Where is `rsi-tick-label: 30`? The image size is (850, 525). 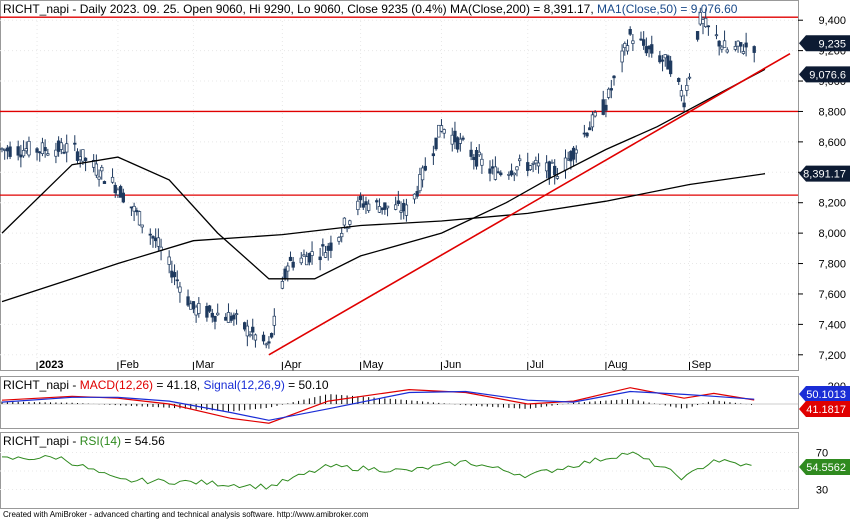 rsi-tick-label: 30 is located at coordinates (822, 491).